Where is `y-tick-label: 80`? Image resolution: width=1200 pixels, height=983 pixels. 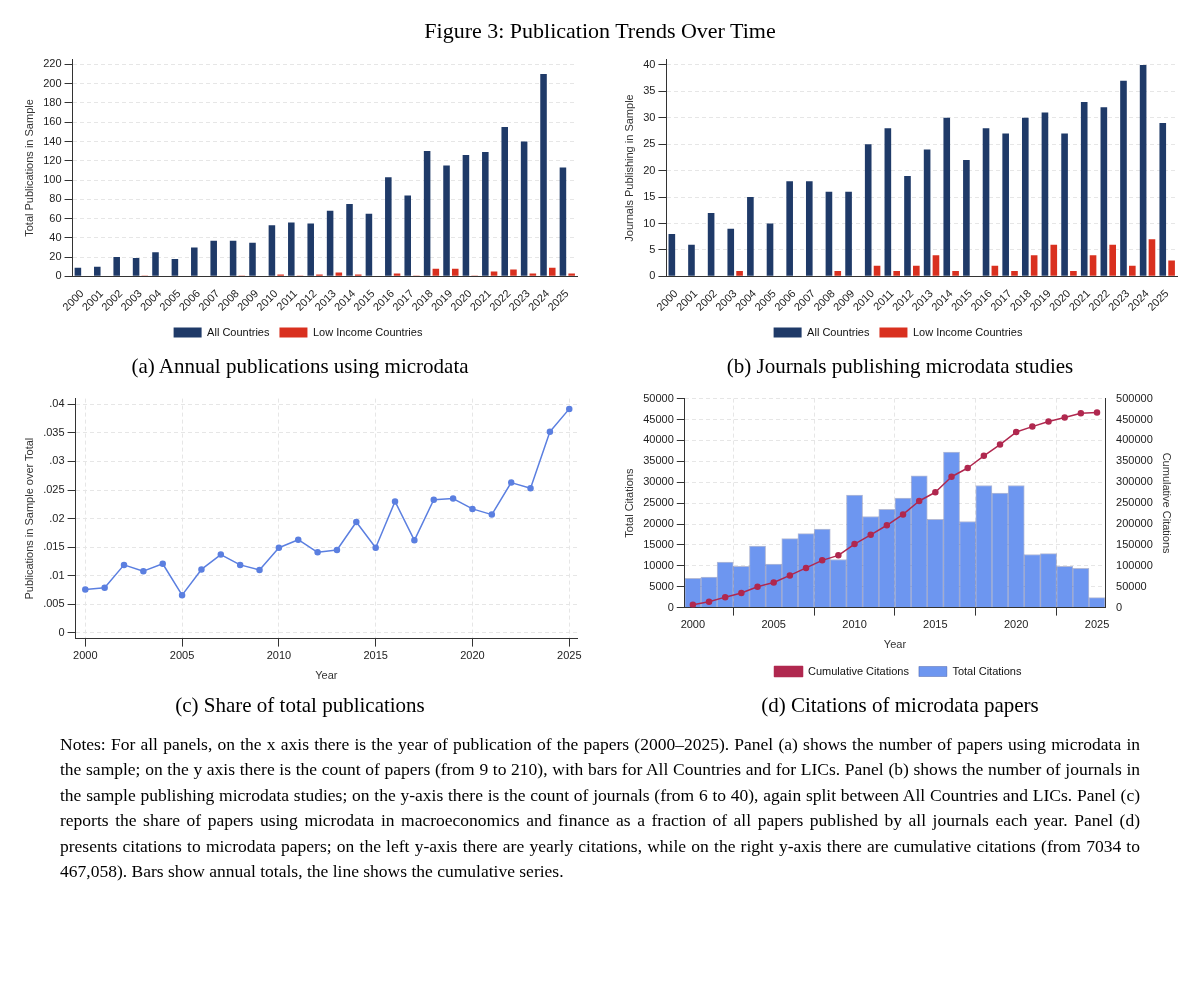 y-tick-label: 80 is located at coordinates (55, 198).